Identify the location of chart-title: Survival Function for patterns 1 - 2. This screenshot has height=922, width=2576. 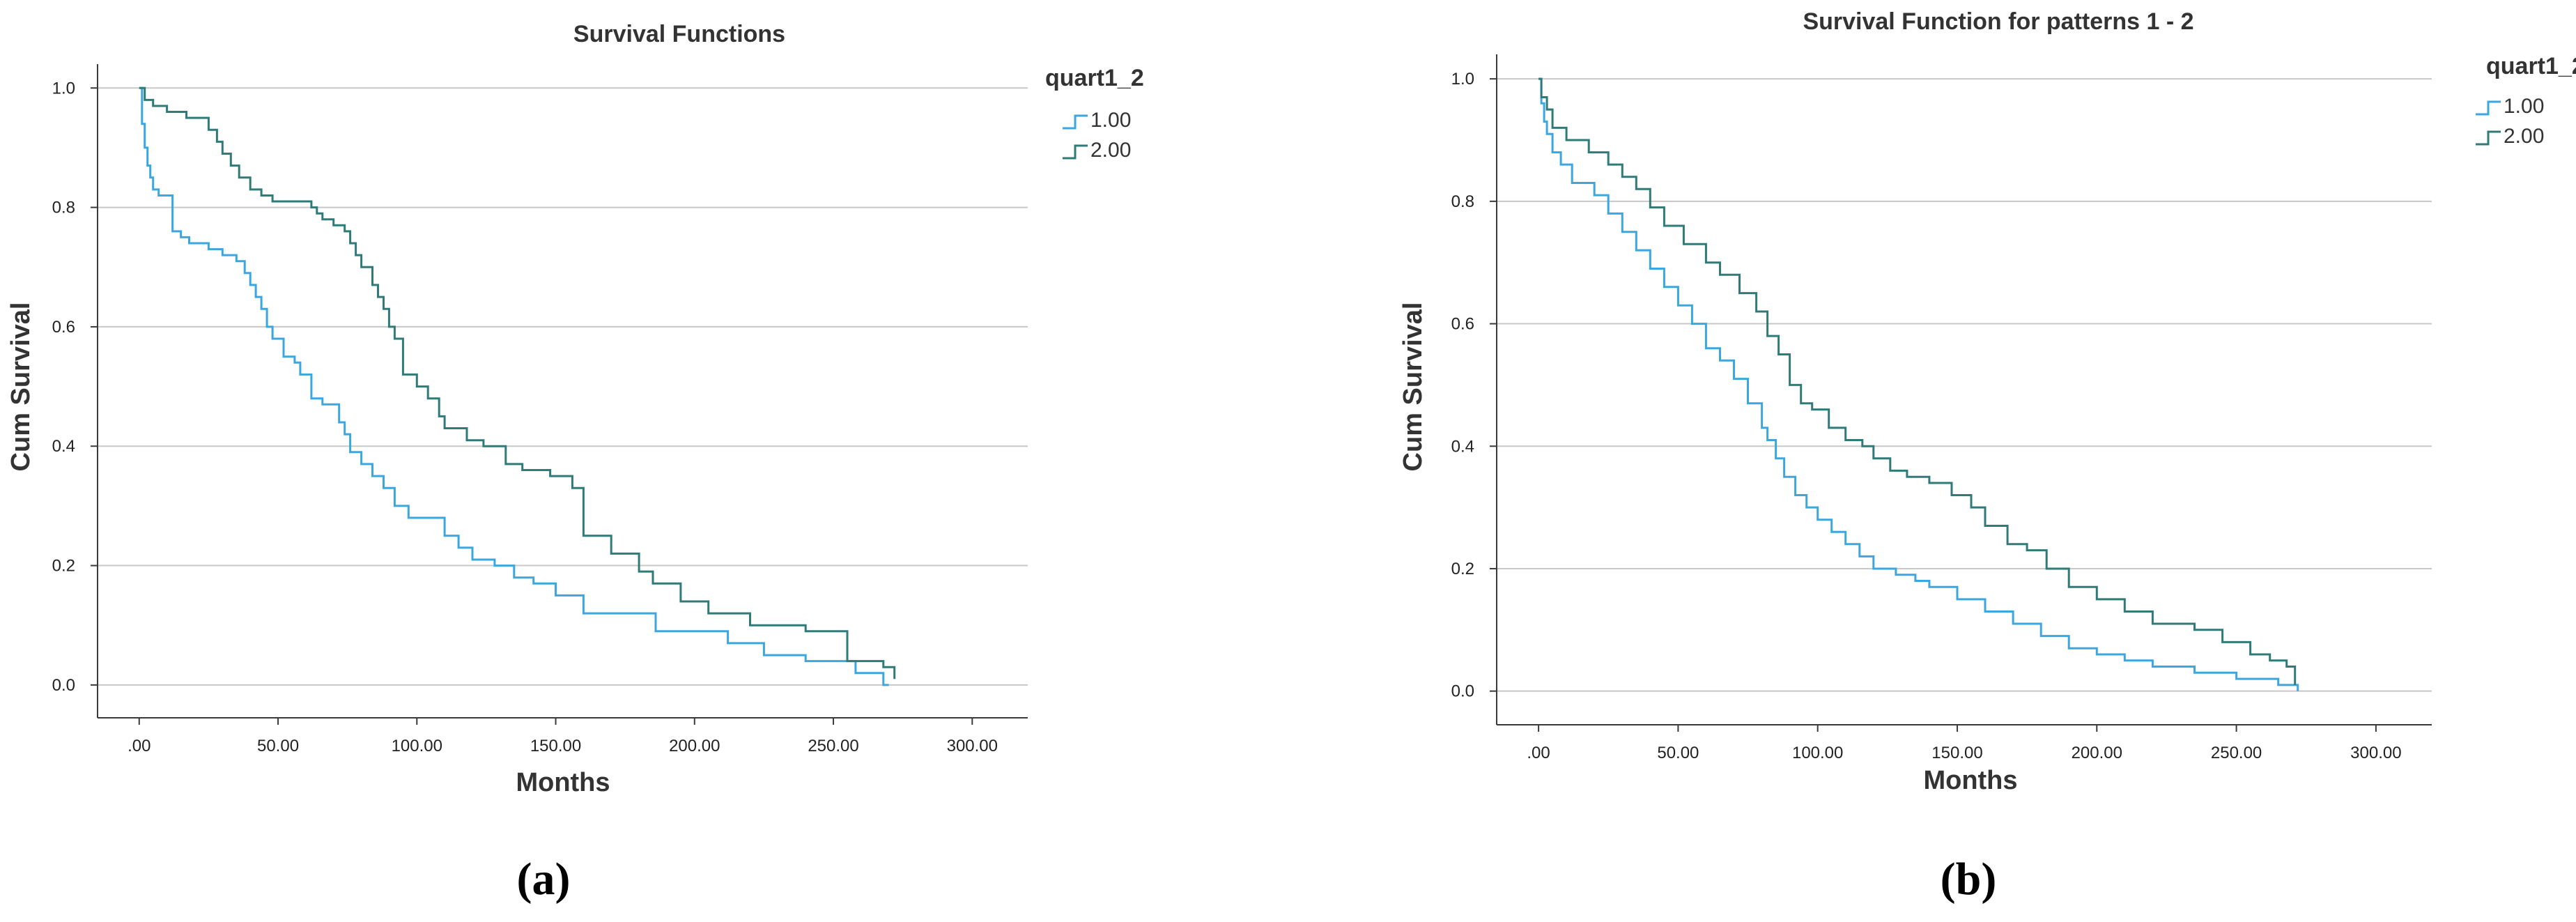
(1998, 21).